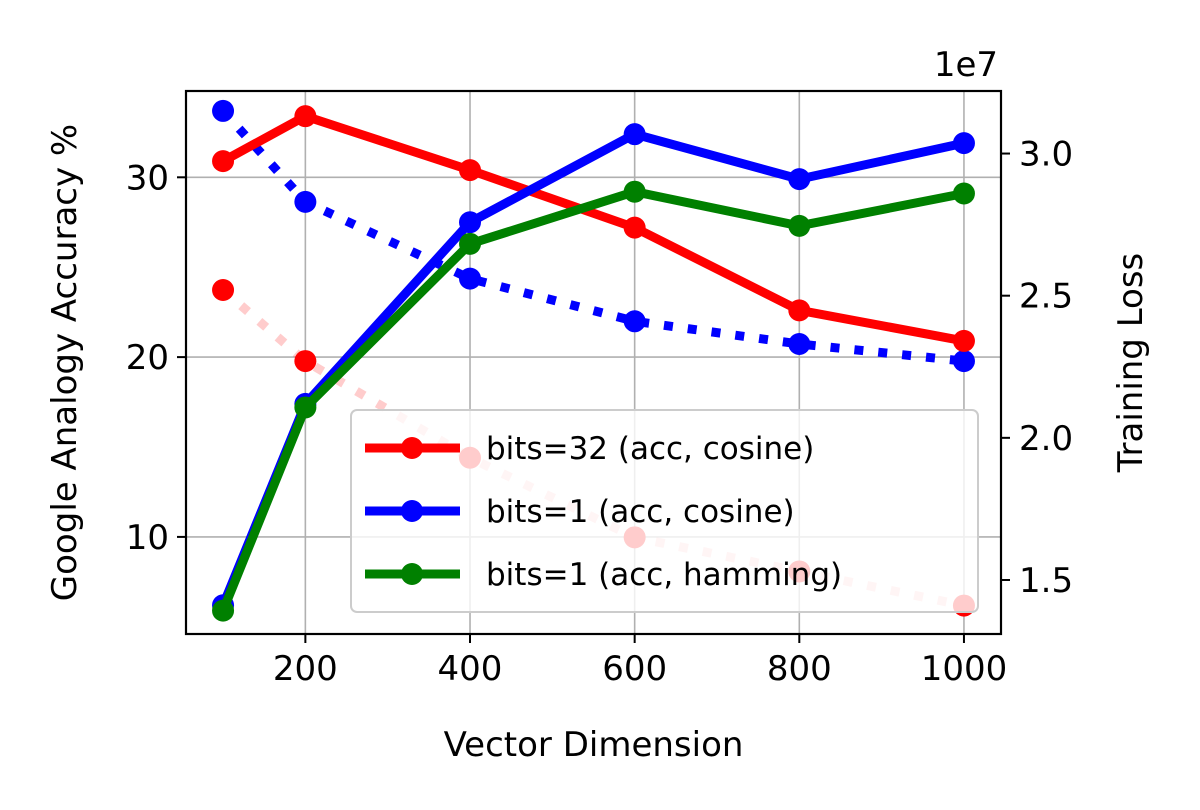 The width and height of the screenshot is (1200, 810). What do you see at coordinates (1046, 297) in the screenshot?
I see `y2-tick-label: 2.5` at bounding box center [1046, 297].